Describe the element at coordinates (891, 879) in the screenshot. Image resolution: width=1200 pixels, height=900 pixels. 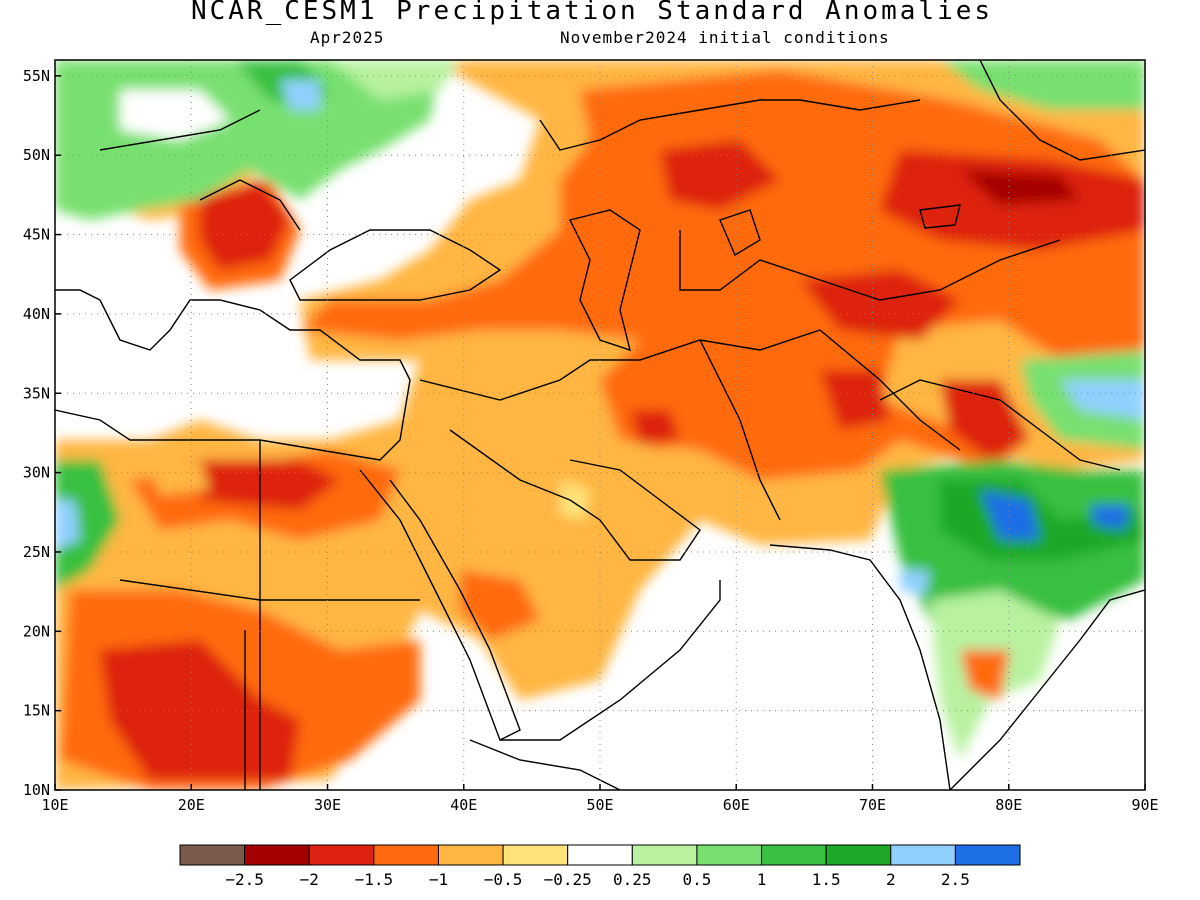
I see `colorbar-label: 2` at that location.